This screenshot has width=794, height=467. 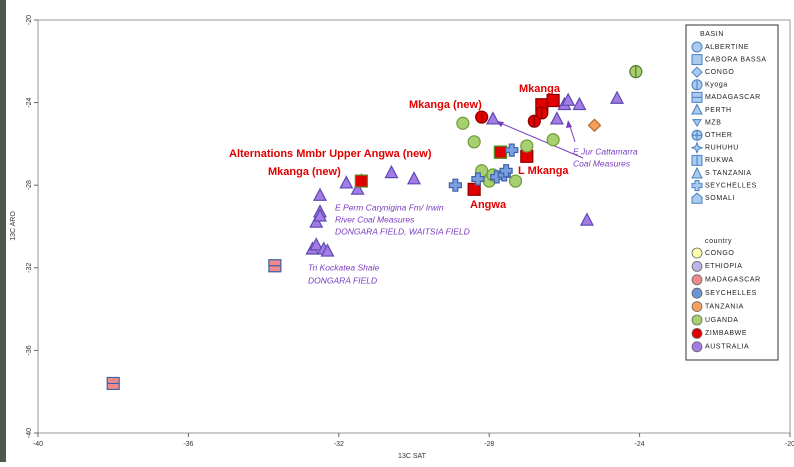 I want to click on y-tick-label: -32, so click(x=29, y=268).